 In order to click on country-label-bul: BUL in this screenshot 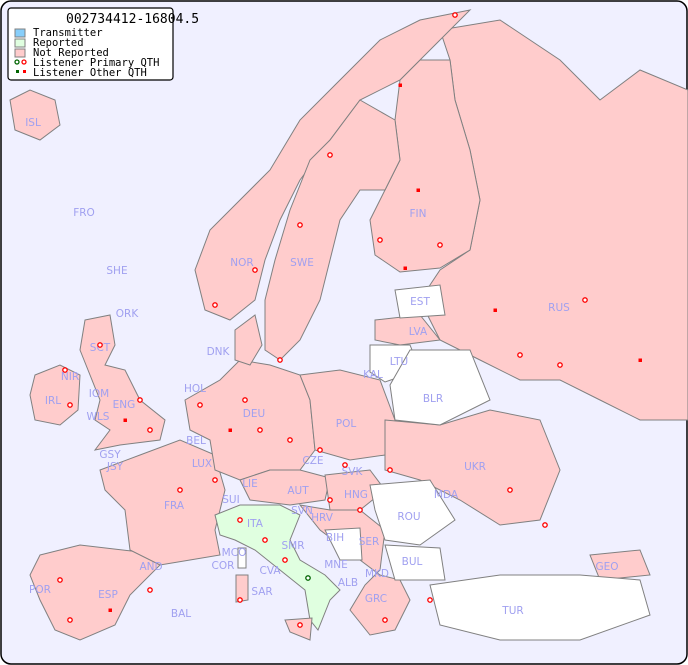, I will do `click(412, 562)`.